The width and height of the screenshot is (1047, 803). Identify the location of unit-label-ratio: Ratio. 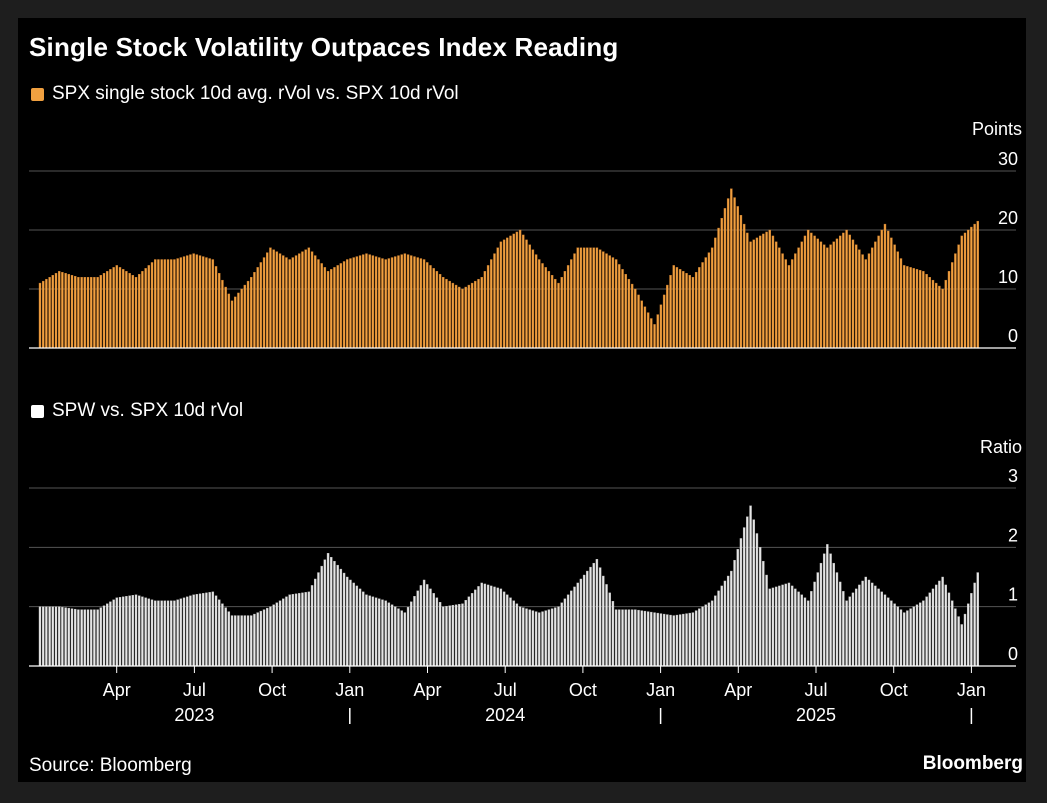
(1000, 447).